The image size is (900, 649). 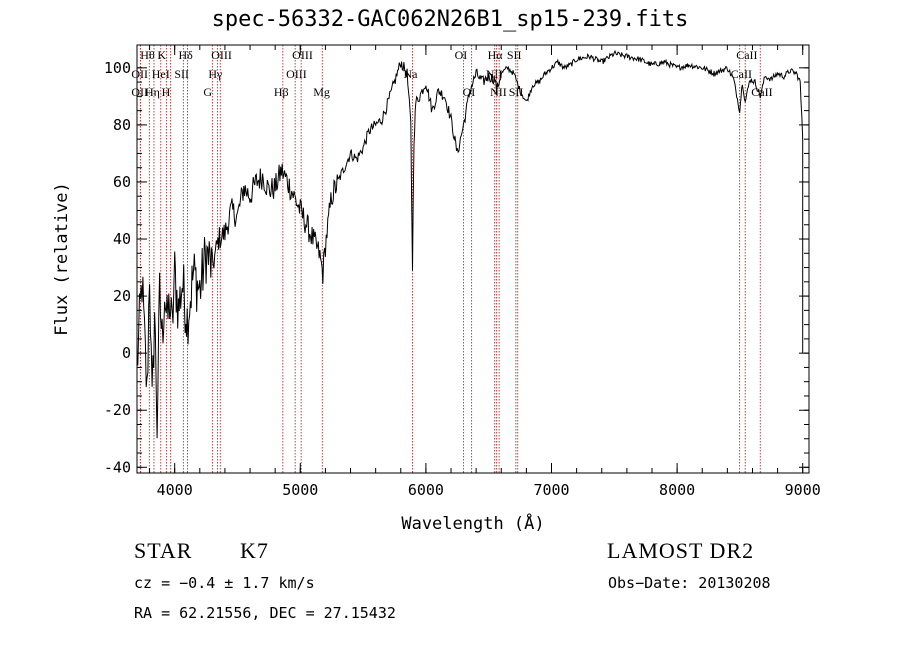 What do you see at coordinates (254, 550) in the screenshot?
I see `object-subclass: K7` at bounding box center [254, 550].